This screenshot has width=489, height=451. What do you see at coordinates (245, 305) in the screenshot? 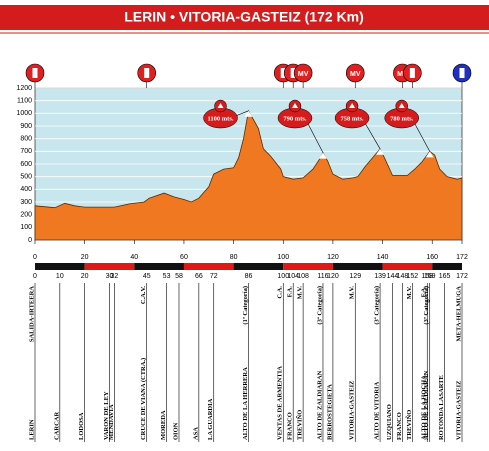
I see `waypoint-note: (1ª Categoría)` at bounding box center [245, 305].